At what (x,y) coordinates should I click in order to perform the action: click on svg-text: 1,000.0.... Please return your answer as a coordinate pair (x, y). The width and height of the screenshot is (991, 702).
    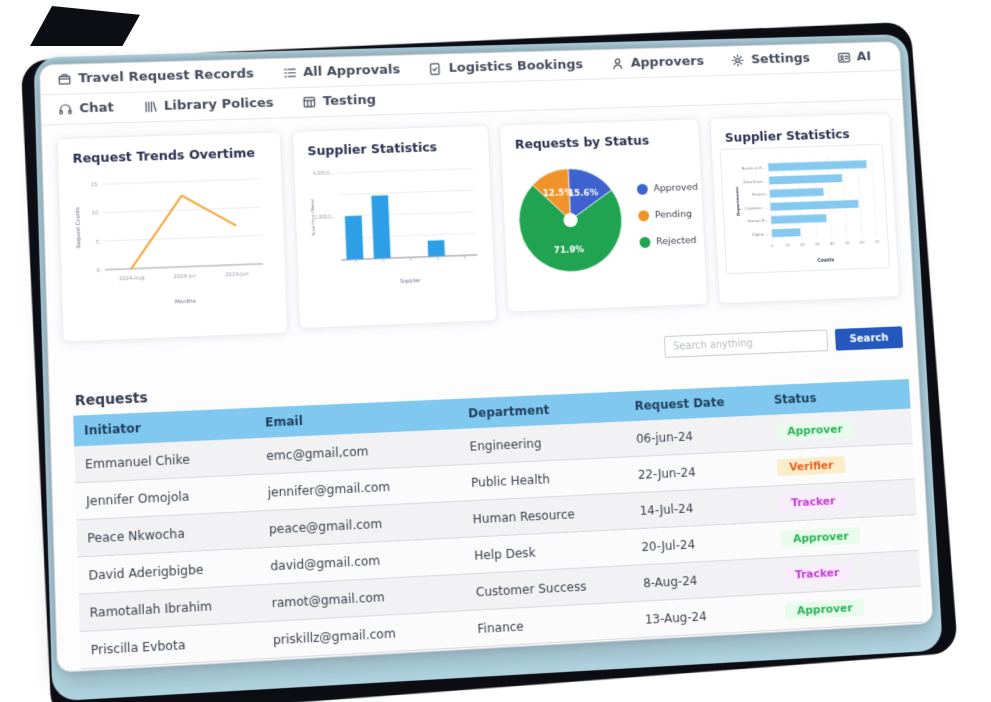
    Looking at the image, I should click on (324, 217).